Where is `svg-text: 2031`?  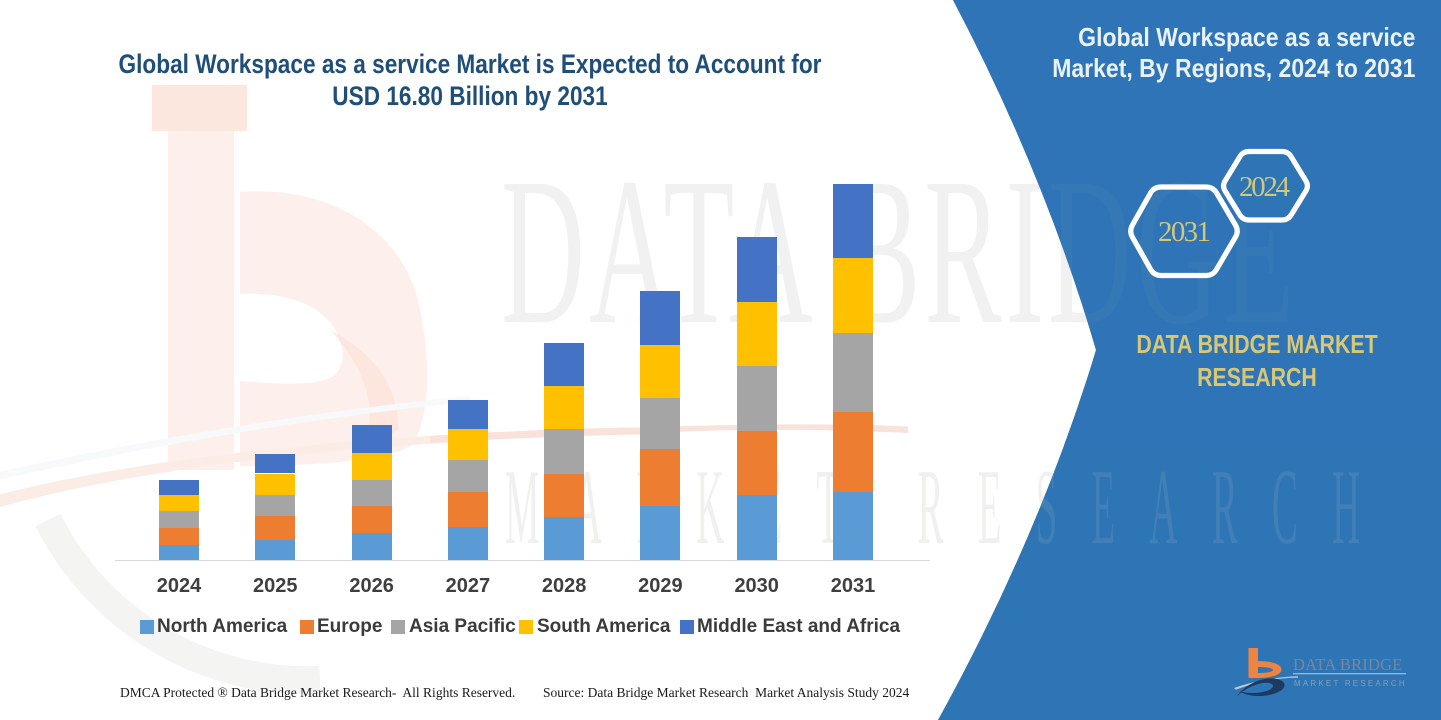 svg-text: 2031 is located at coordinates (1184, 232).